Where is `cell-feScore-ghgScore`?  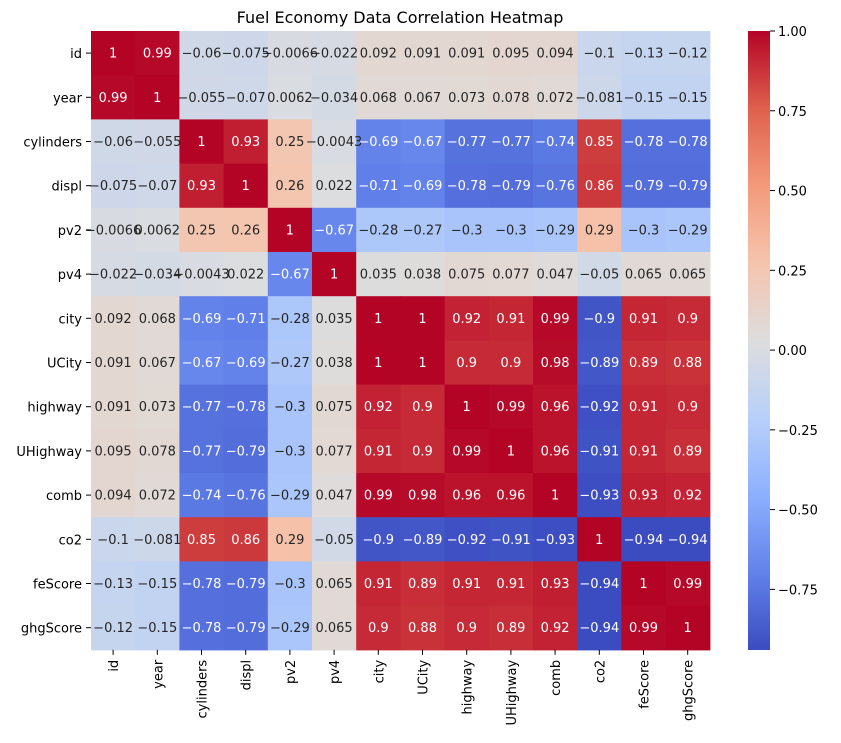
cell-feScore-ghgScore is located at coordinates (688, 584).